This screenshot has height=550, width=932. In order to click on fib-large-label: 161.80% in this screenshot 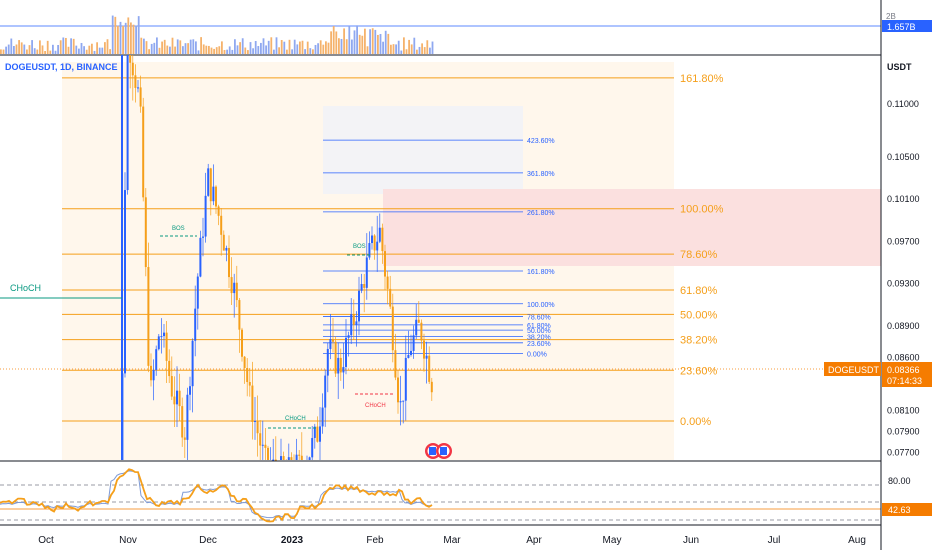, I will do `click(702, 79)`.